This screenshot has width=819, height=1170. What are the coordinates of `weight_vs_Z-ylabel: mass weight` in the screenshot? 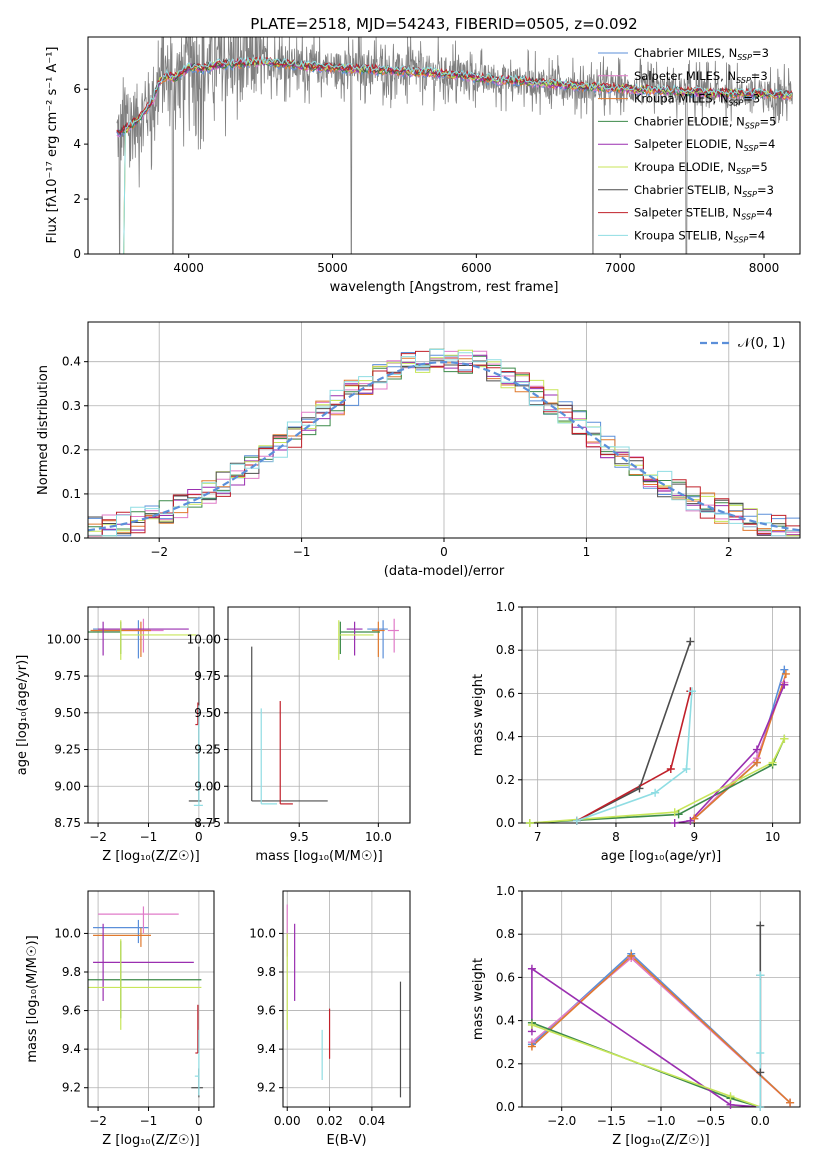 It's located at (478, 999).